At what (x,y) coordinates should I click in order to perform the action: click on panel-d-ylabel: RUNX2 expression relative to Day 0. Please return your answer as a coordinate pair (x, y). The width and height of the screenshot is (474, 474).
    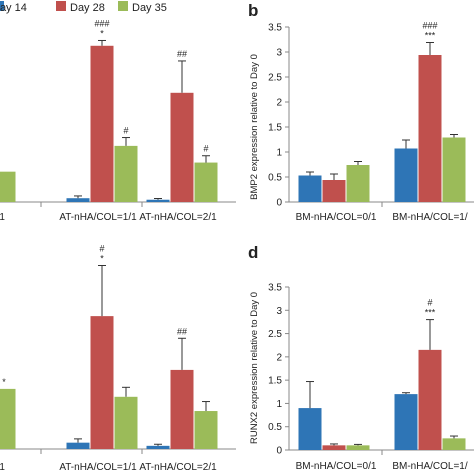
    Looking at the image, I should click on (254, 368).